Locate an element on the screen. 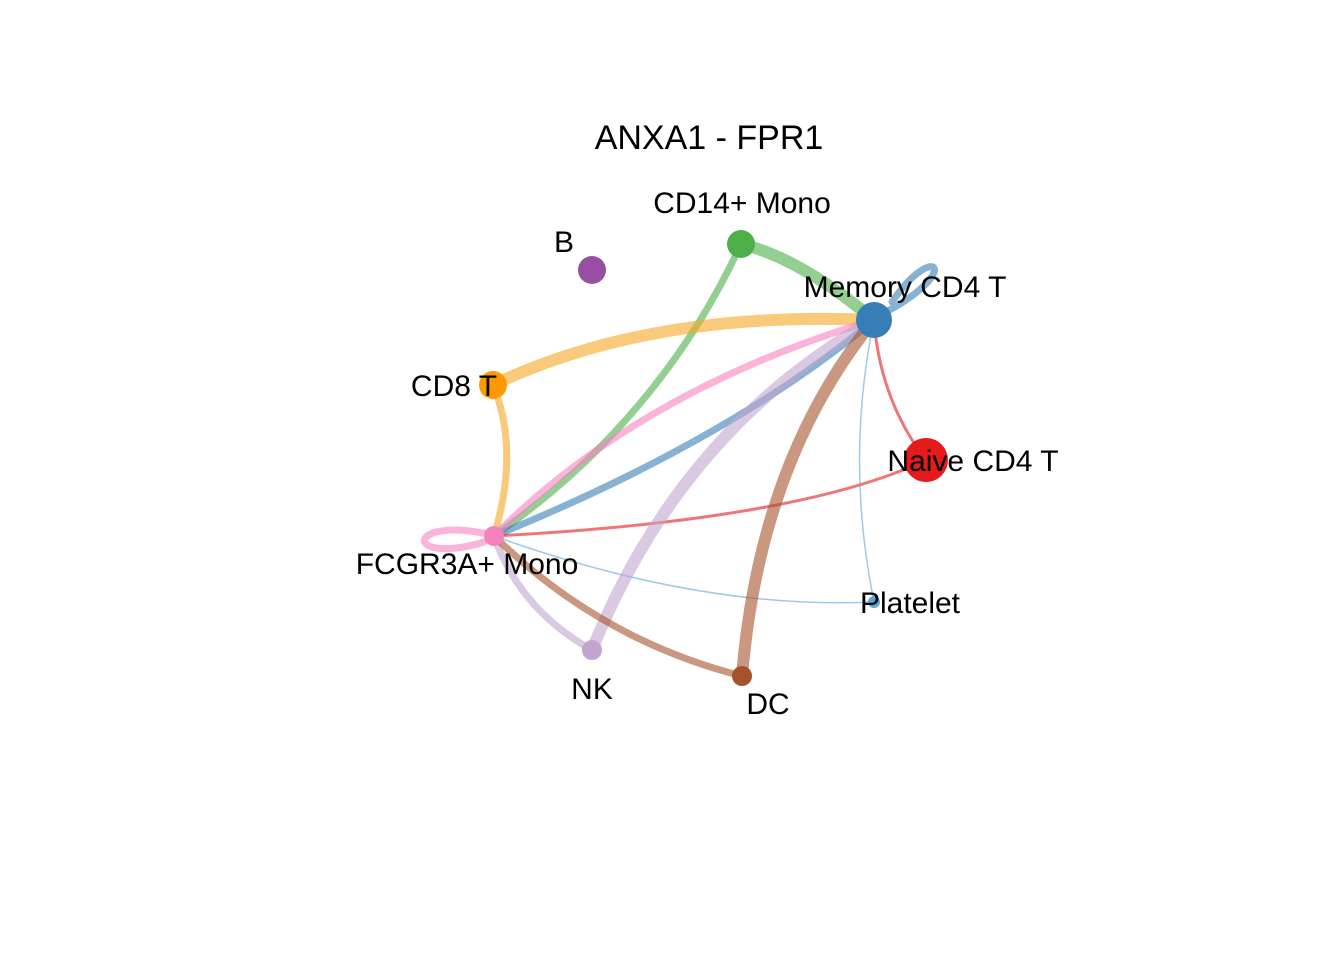  node-label-b: B is located at coordinates (564, 242).